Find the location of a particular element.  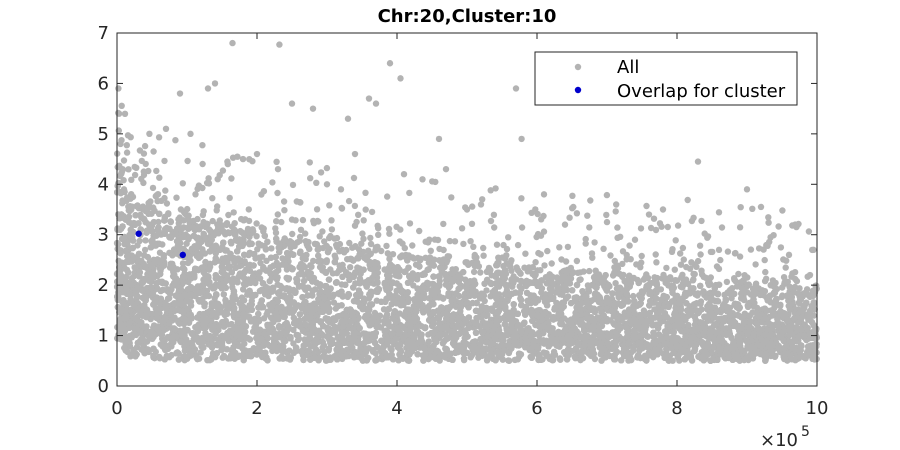

chart-title: Chr:20,Cluster:10 is located at coordinates (467, 16).